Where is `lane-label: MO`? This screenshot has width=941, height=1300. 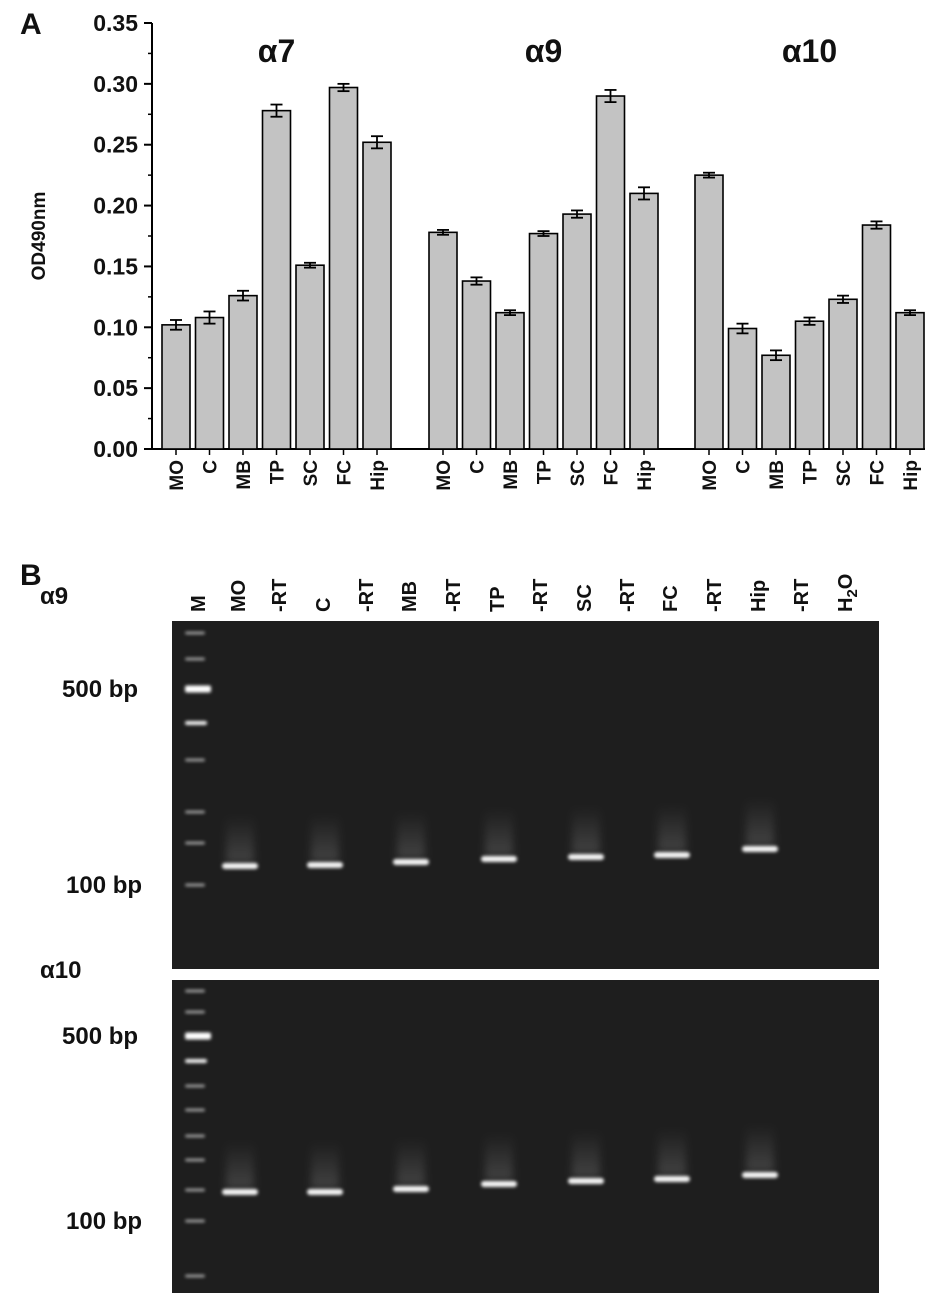
lane-label: MO is located at coordinates (239, 596).